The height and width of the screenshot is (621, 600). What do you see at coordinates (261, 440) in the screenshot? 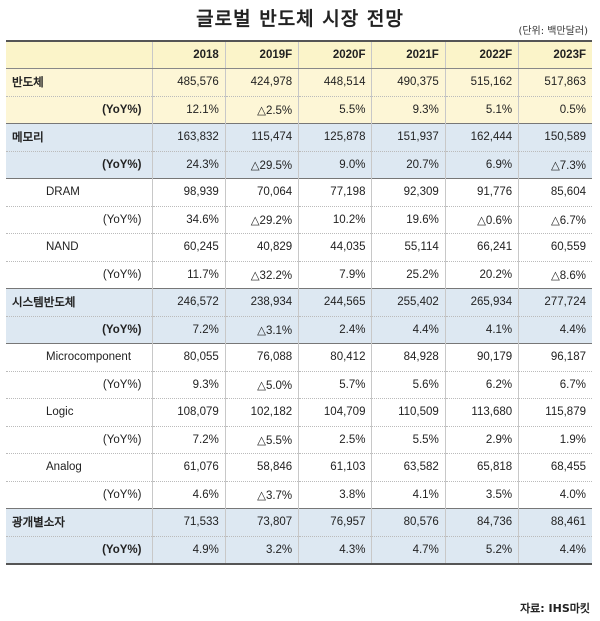
I see `table-cell: △5.5%` at bounding box center [261, 440].